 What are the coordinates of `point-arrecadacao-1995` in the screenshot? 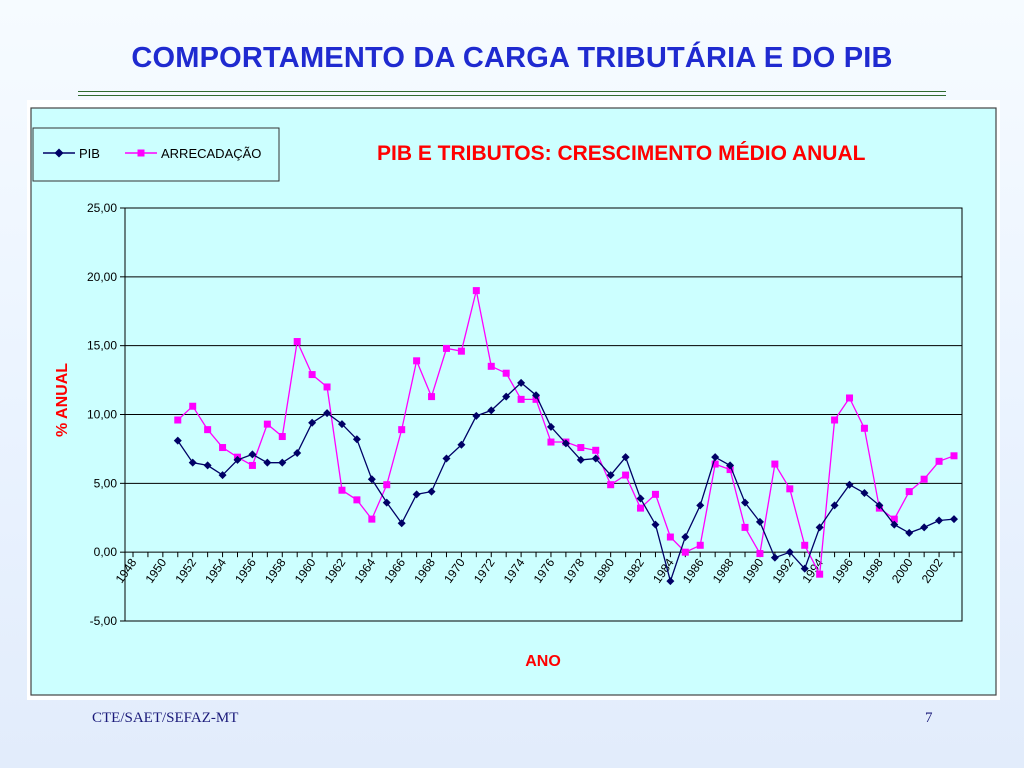 It's located at (835, 420).